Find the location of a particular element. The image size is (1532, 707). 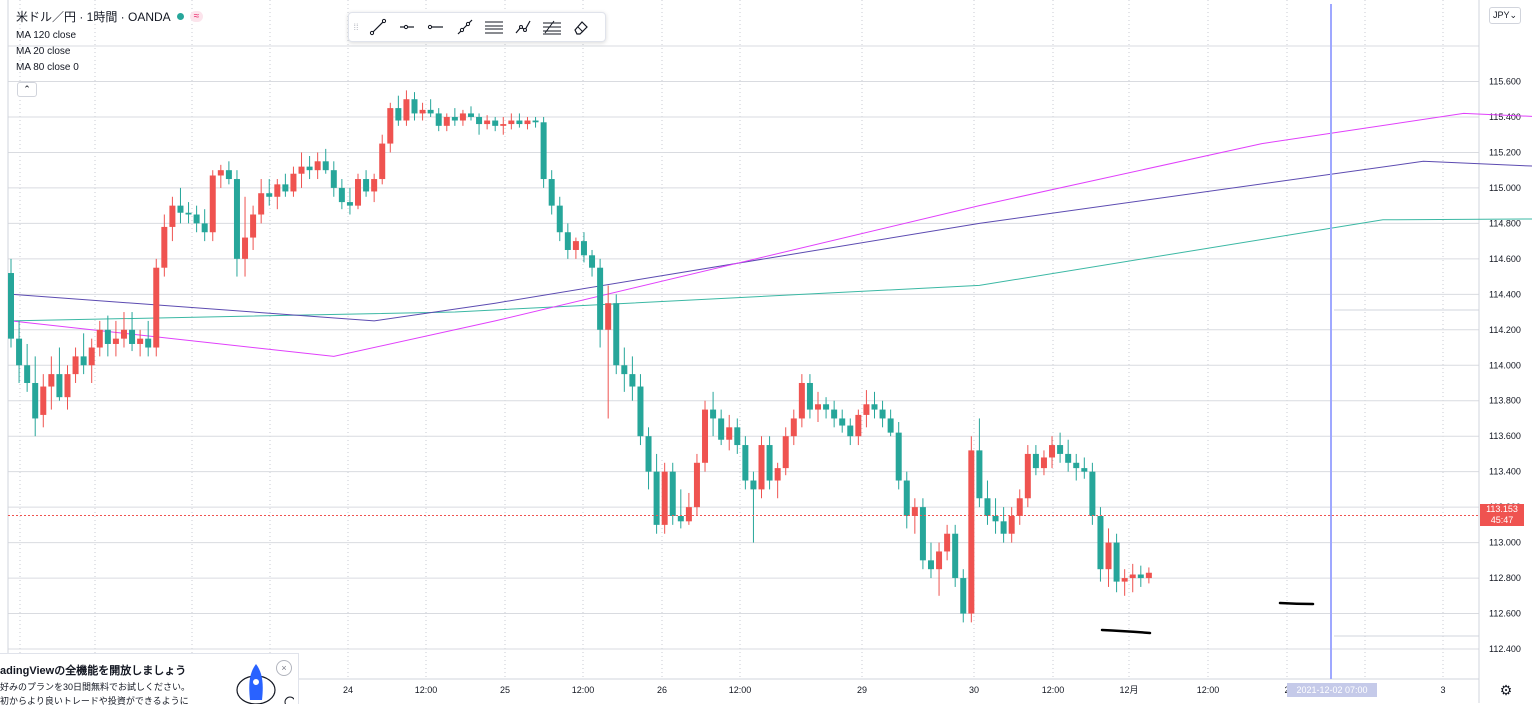

horizontal-ray-icon is located at coordinates (406, 27).